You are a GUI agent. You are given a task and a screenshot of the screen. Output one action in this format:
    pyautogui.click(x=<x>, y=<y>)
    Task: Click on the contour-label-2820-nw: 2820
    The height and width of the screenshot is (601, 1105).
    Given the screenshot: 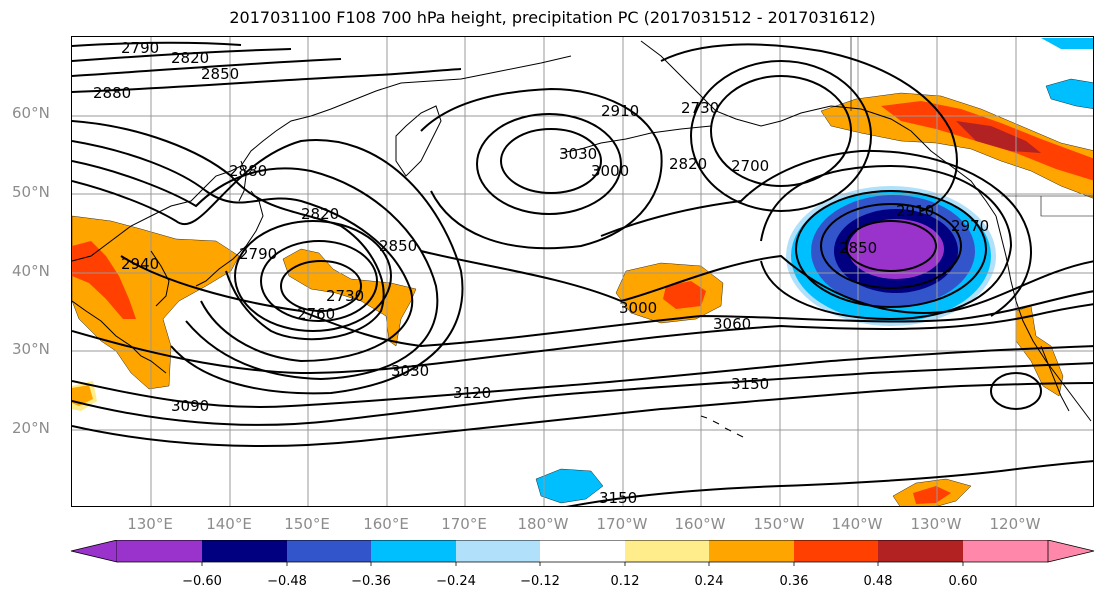 What is the action you would take?
    pyautogui.click(x=190, y=58)
    